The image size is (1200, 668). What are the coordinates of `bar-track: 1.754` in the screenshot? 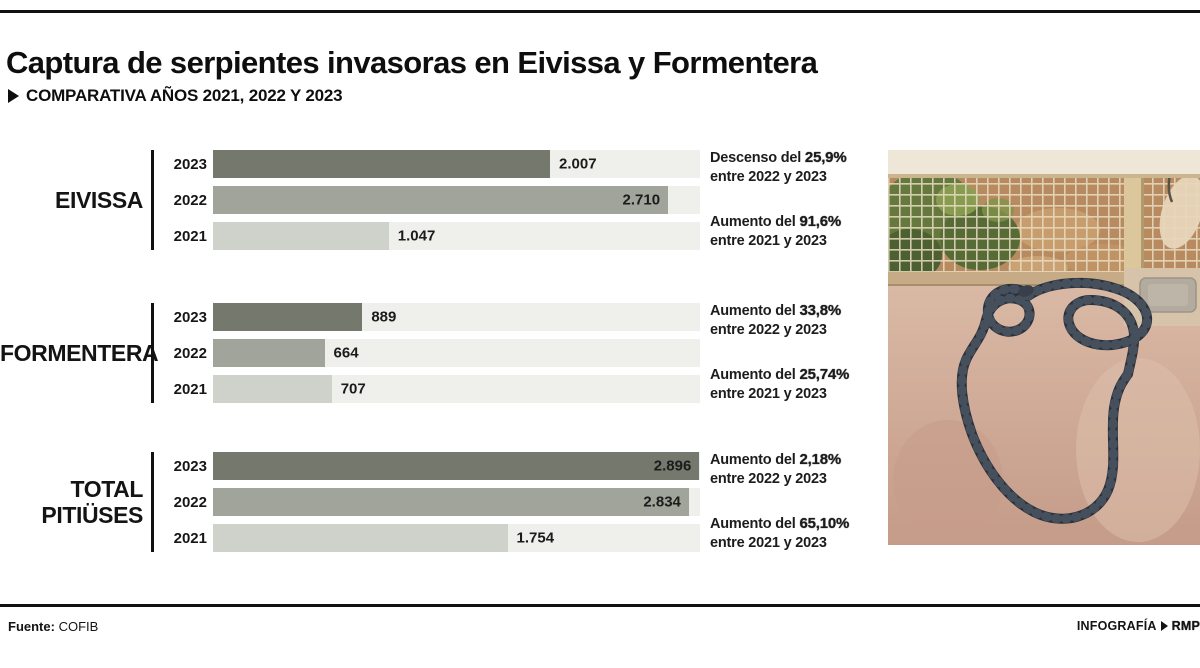 It's located at (456, 538).